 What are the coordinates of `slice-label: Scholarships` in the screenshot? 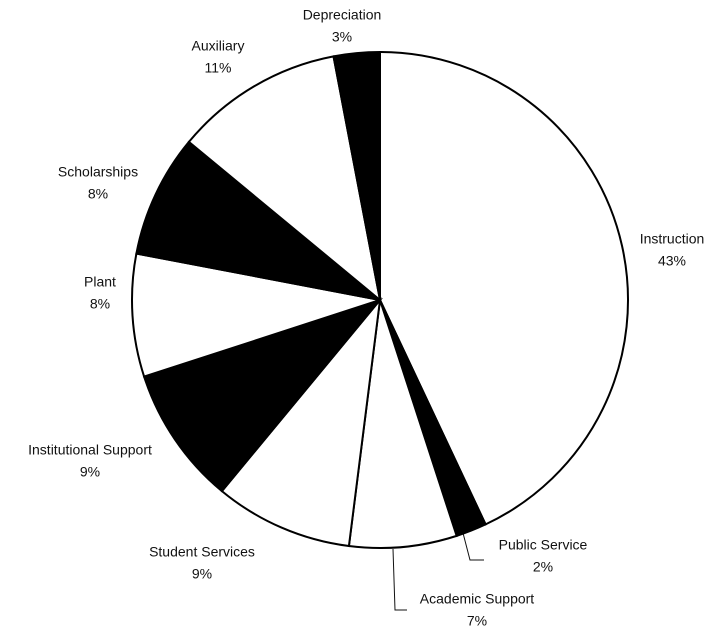 It's located at (98, 172).